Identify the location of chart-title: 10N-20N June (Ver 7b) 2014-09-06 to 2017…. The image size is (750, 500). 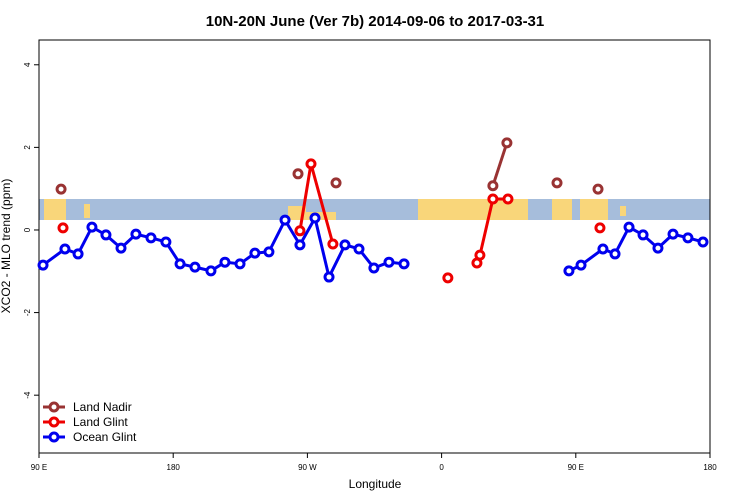
(375, 21).